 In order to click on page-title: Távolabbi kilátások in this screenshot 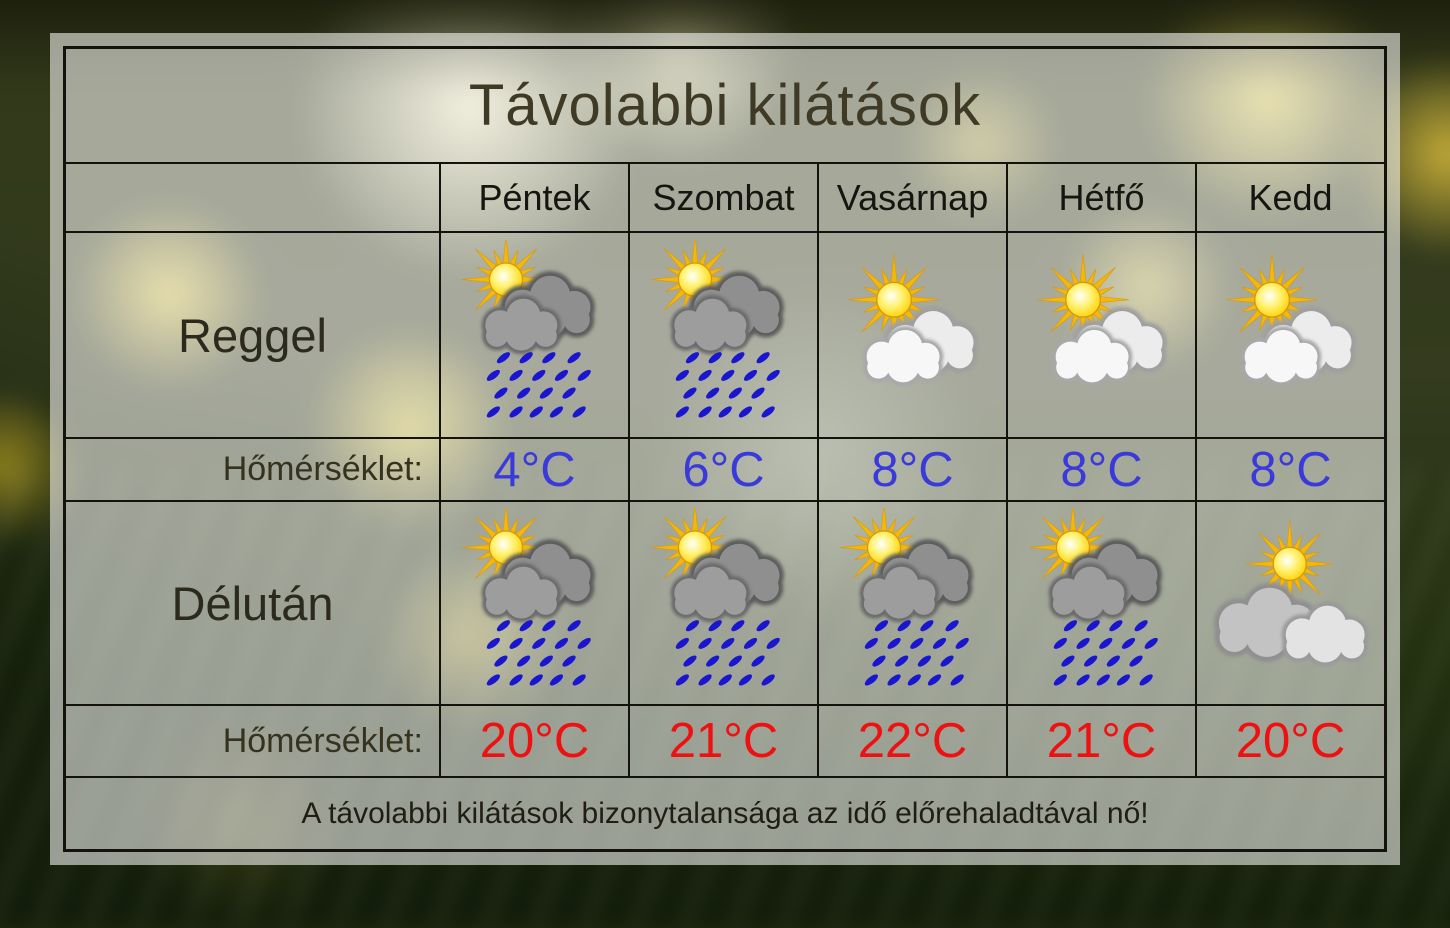, I will do `click(725, 105)`.